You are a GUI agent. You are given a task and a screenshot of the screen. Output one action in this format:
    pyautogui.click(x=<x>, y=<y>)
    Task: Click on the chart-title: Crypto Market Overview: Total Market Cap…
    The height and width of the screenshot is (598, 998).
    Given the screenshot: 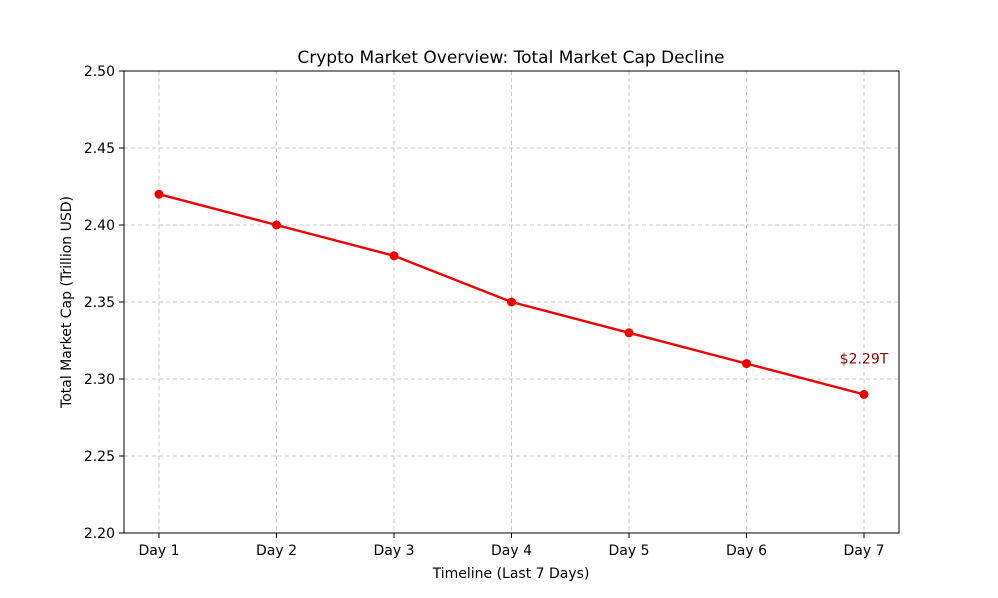 What is the action you would take?
    pyautogui.click(x=510, y=58)
    